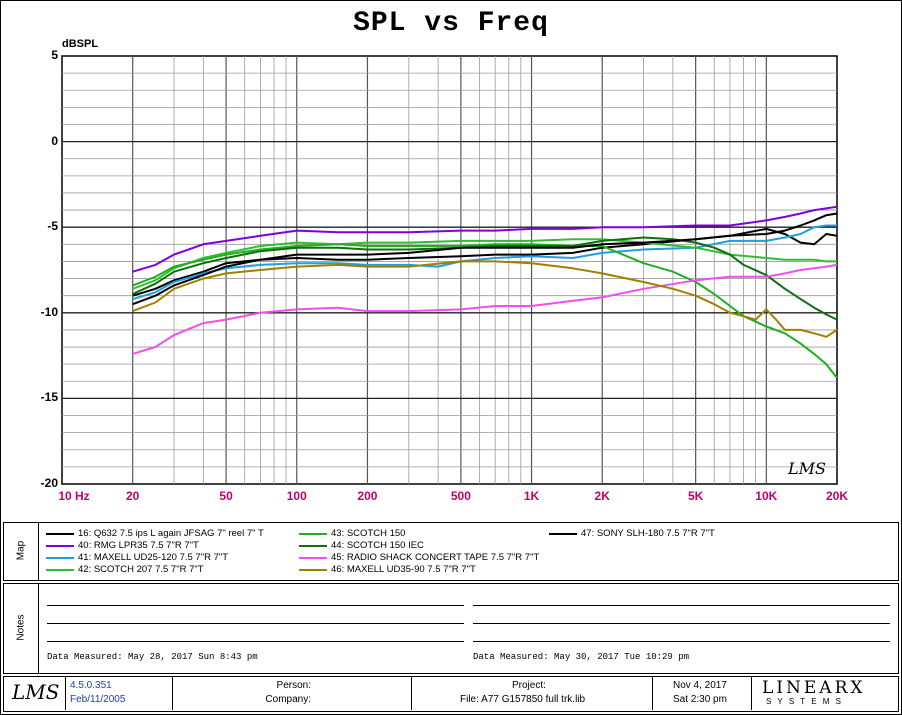 Image resolution: width=902 pixels, height=715 pixels. I want to click on legend-item: 41: MAXELL UD25-120 7.5 7"R 7"T, so click(137, 557).